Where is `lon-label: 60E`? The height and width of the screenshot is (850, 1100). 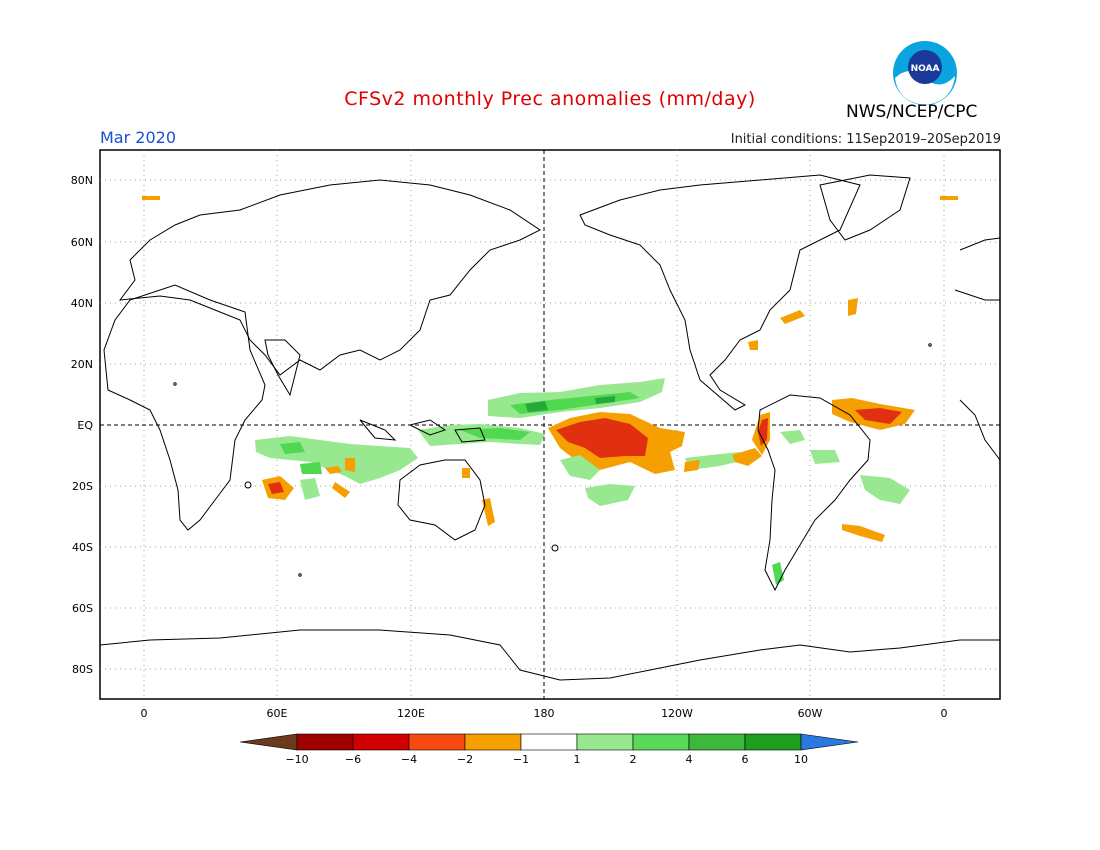
lon-label: 60E is located at coordinates (277, 713).